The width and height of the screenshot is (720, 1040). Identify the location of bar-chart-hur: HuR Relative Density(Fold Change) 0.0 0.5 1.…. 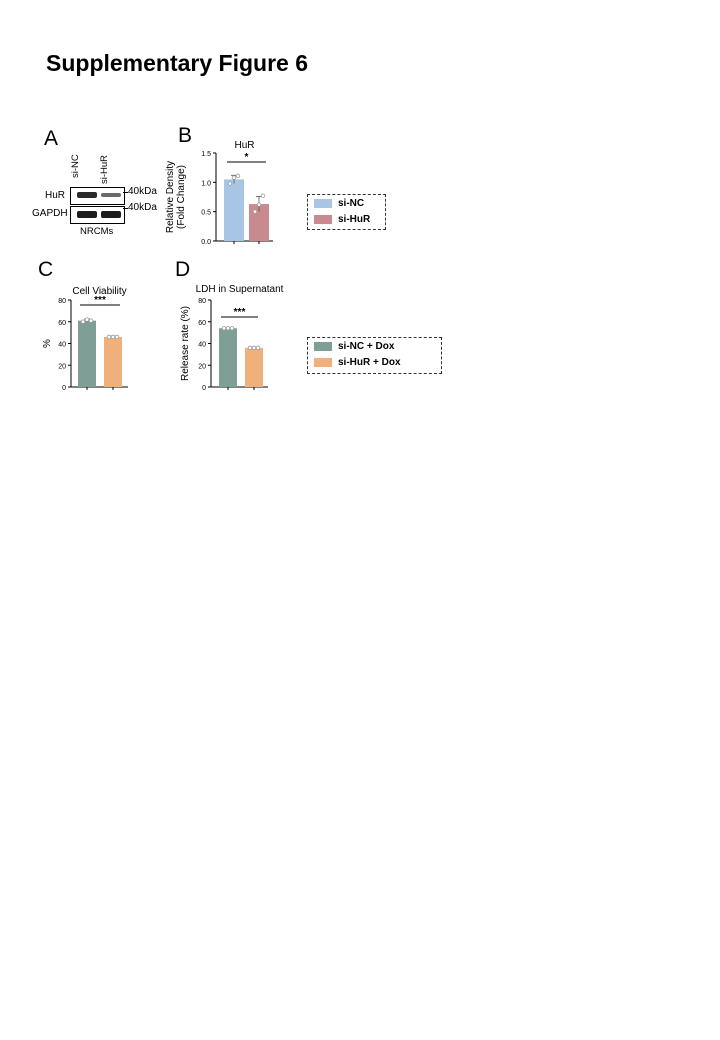
(219, 193).